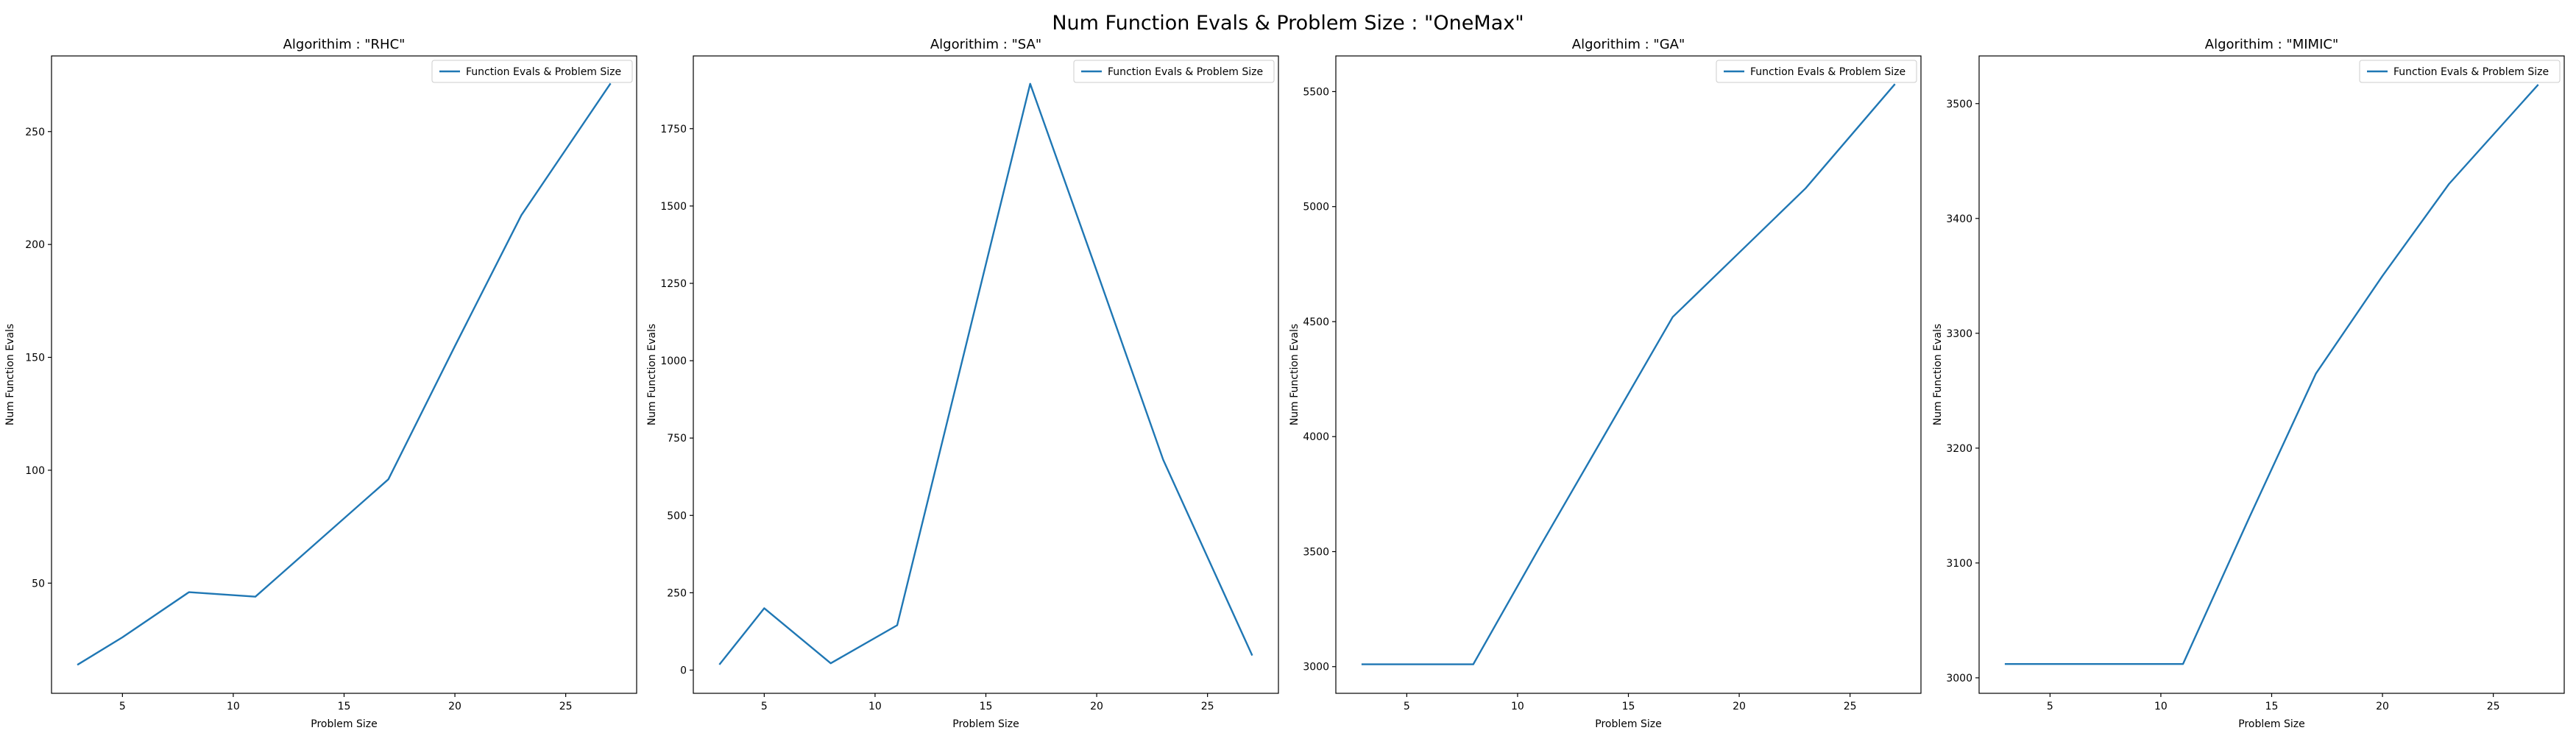  What do you see at coordinates (673, 361) in the screenshot?
I see `y-tick-label: 1000` at bounding box center [673, 361].